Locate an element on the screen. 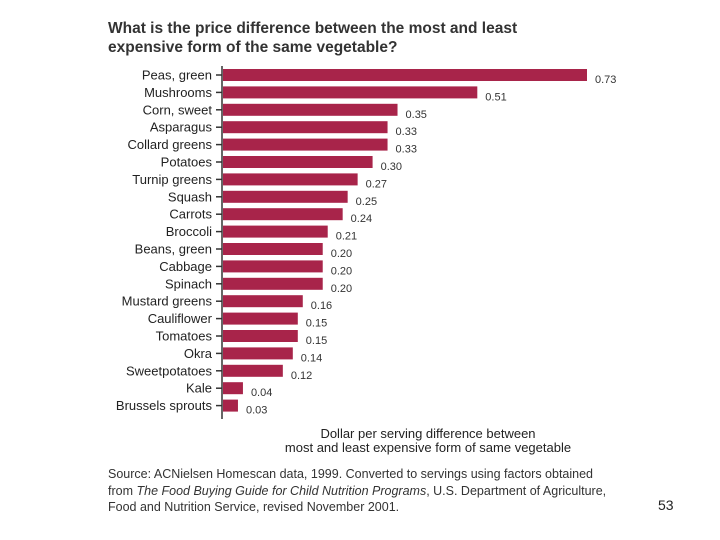 This screenshot has width=720, height=540. category-label: Potatoes is located at coordinates (187, 162).